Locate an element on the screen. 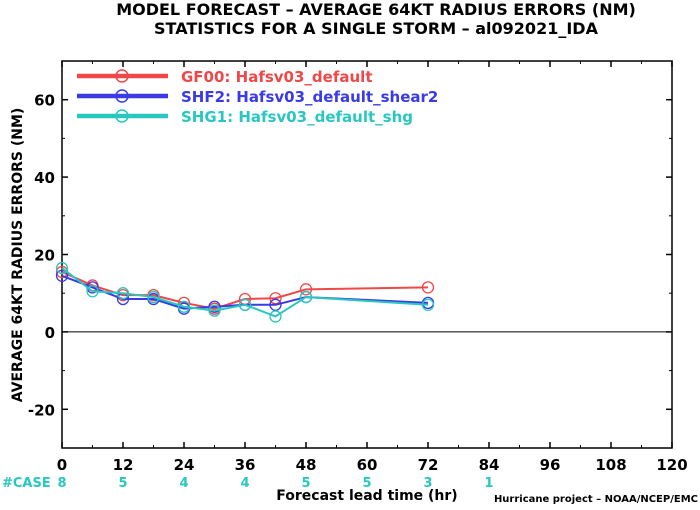 Image resolution: width=700 pixels, height=510 pixels. x-tick-label: 120 is located at coordinates (671, 465).